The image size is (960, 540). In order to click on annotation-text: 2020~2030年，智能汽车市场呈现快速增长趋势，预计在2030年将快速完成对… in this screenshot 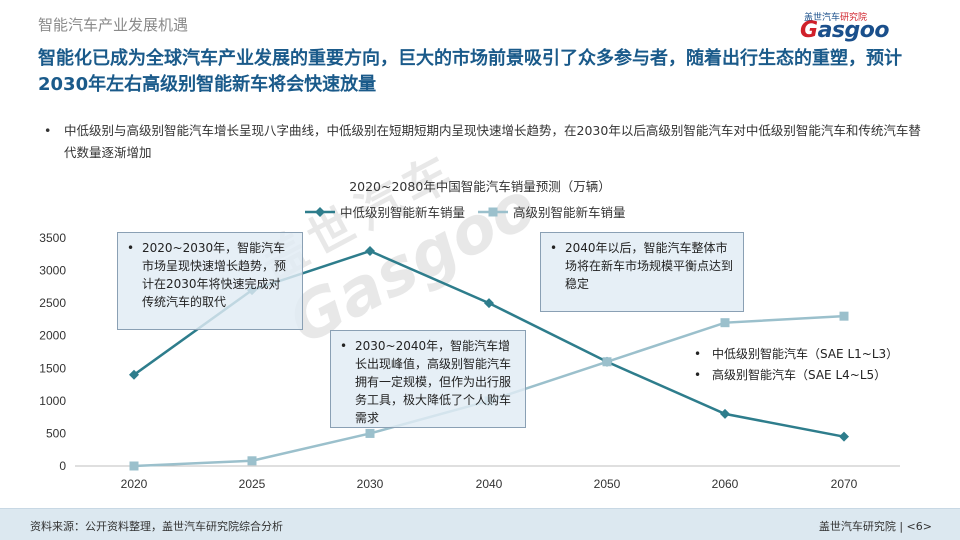, I will do `click(214, 275)`.